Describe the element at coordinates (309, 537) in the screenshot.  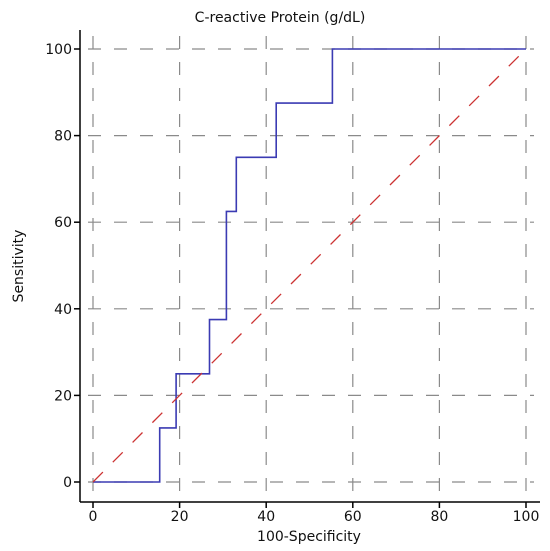
I see `x-axis-title: 100-Specificity` at that location.